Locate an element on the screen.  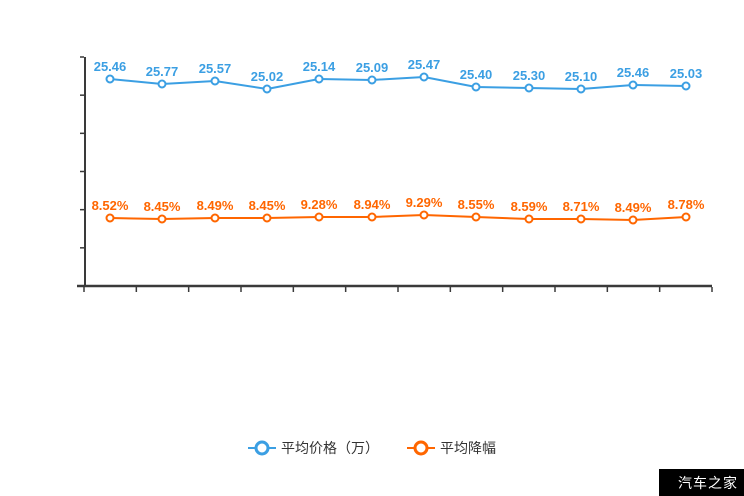
watermark-text: 汽车之家 is located at coordinates (708, 482).